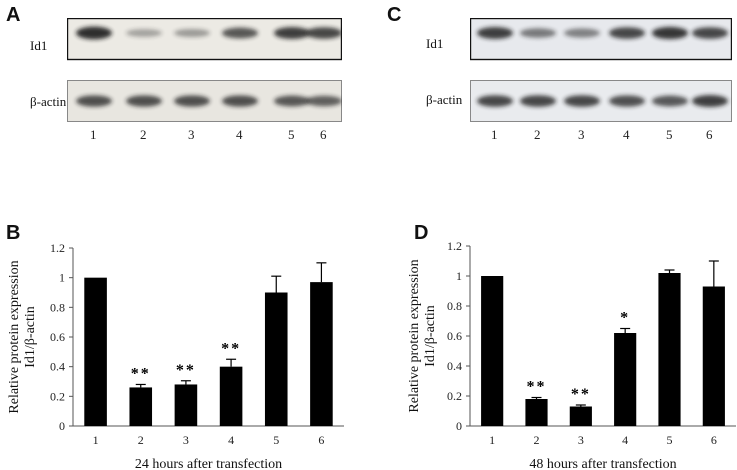 The image size is (737, 470). I want to click on x-axis-title: 24 hours after transfection, so click(208, 463).